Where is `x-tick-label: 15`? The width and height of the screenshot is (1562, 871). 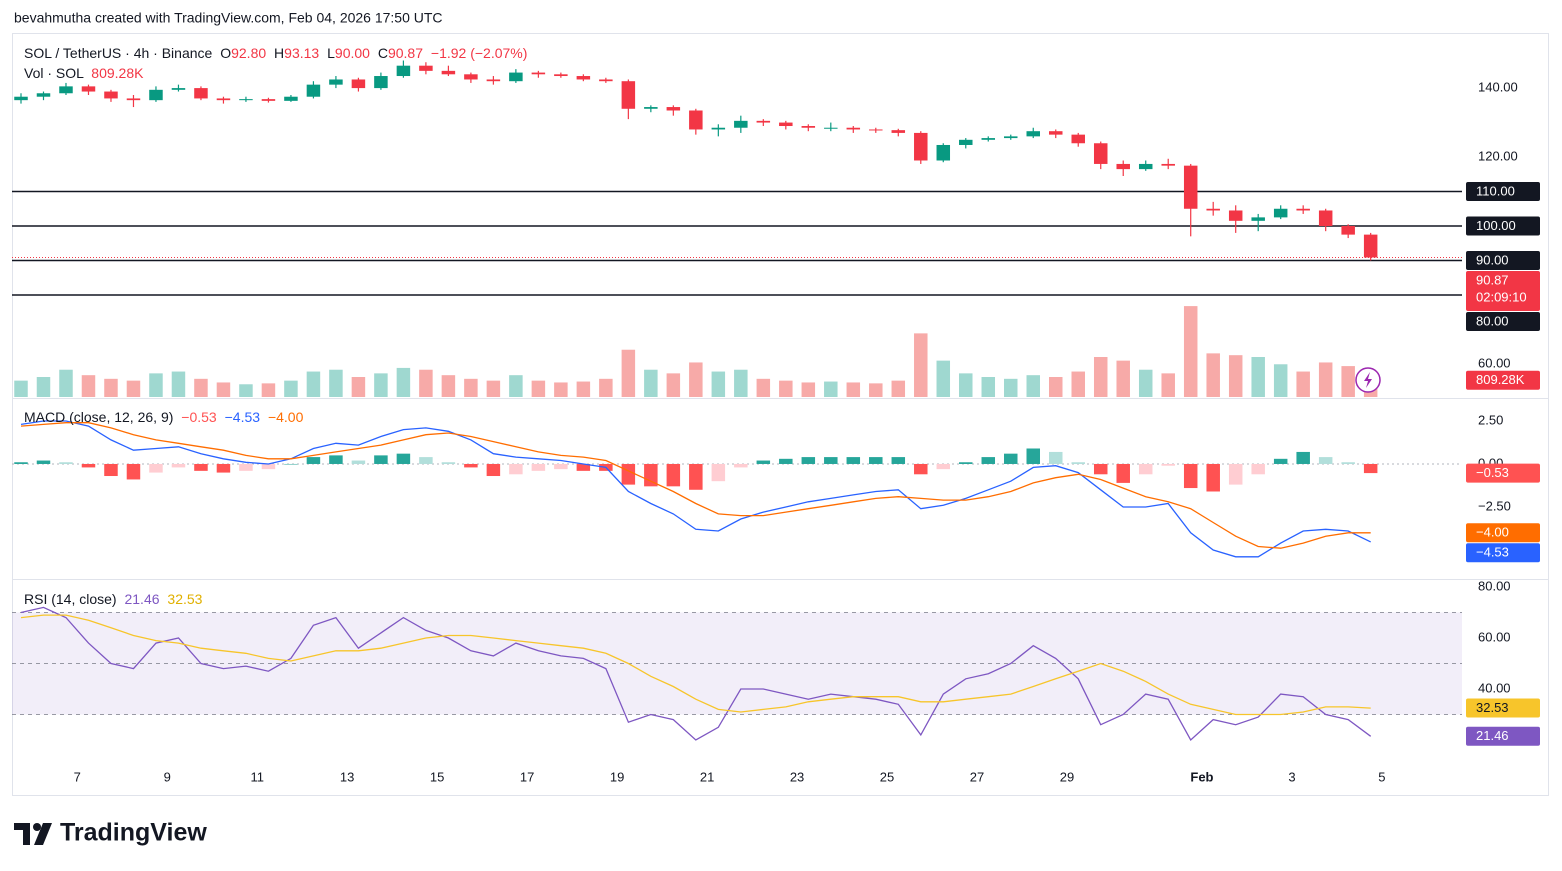
x-tick-label: 15 is located at coordinates (437, 776).